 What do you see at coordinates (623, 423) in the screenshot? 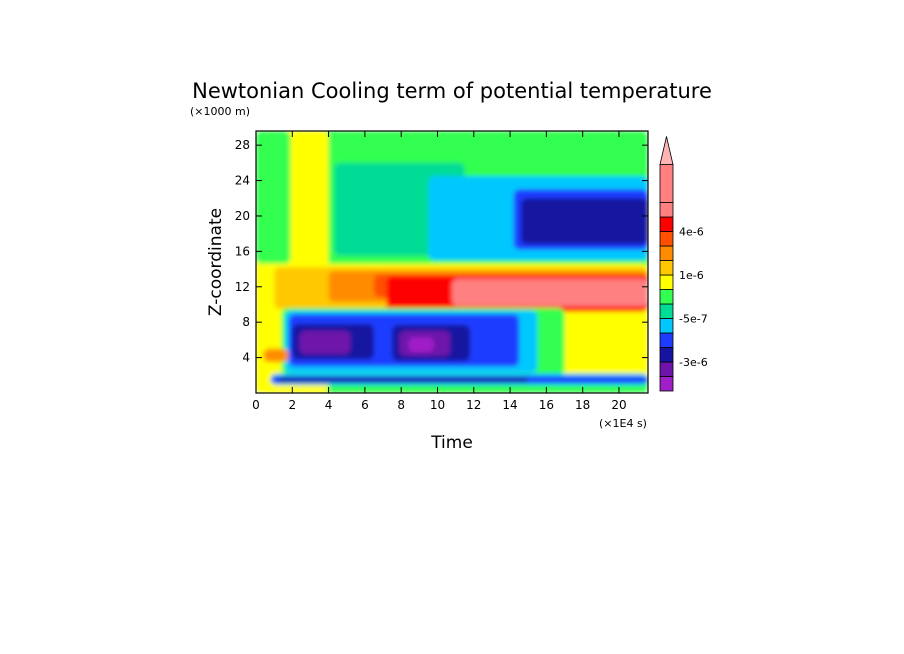
I see `x-unit-label: (×1E4 s)` at bounding box center [623, 423].